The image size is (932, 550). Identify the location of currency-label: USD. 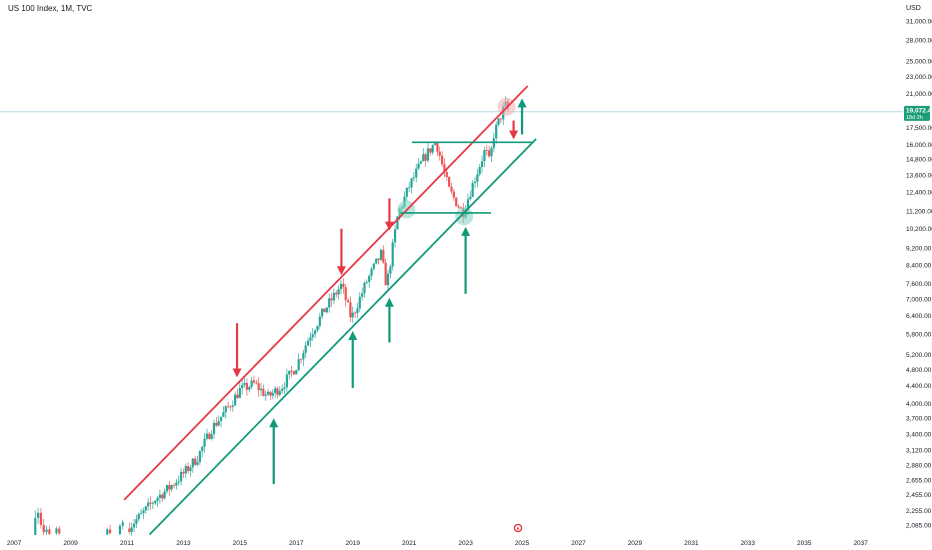
(913, 8).